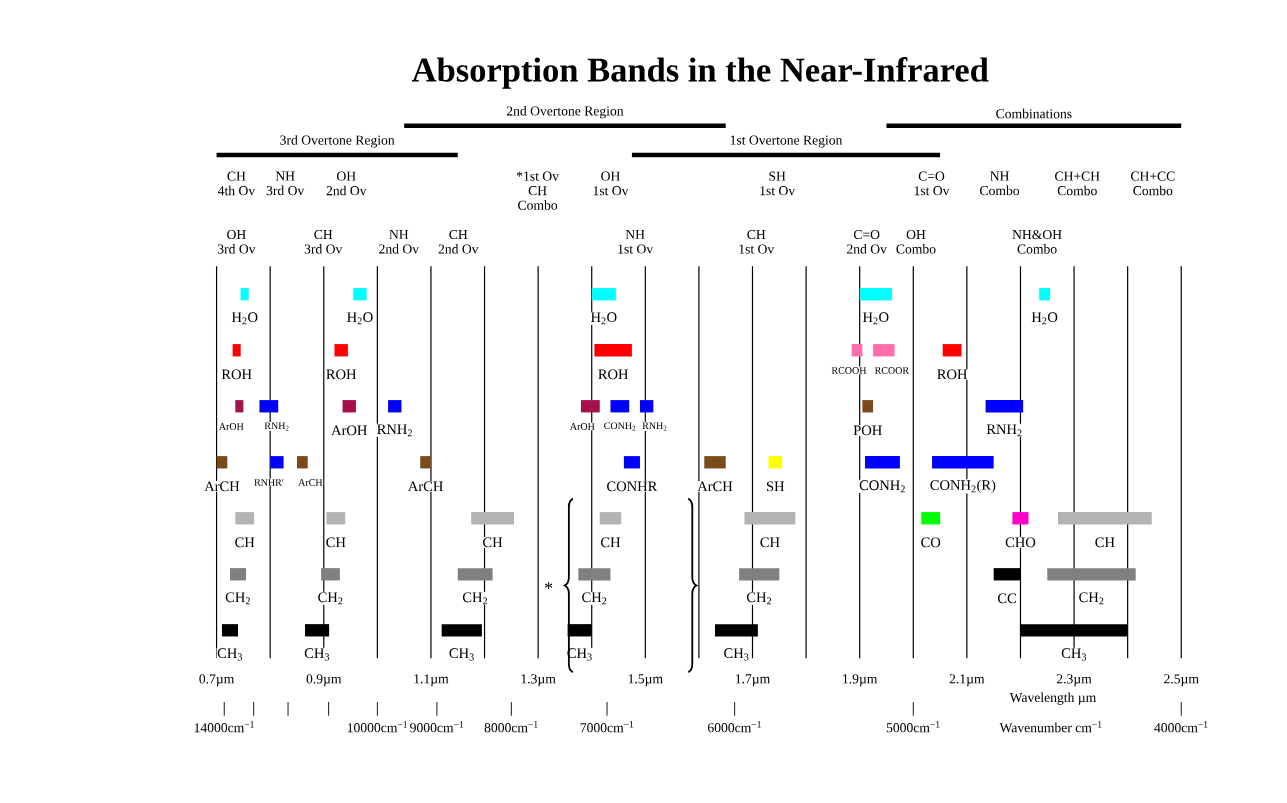 This screenshot has height=803, width=1287. What do you see at coordinates (860, 680) in the screenshot?
I see `x-tick-label: 1.9µm` at bounding box center [860, 680].